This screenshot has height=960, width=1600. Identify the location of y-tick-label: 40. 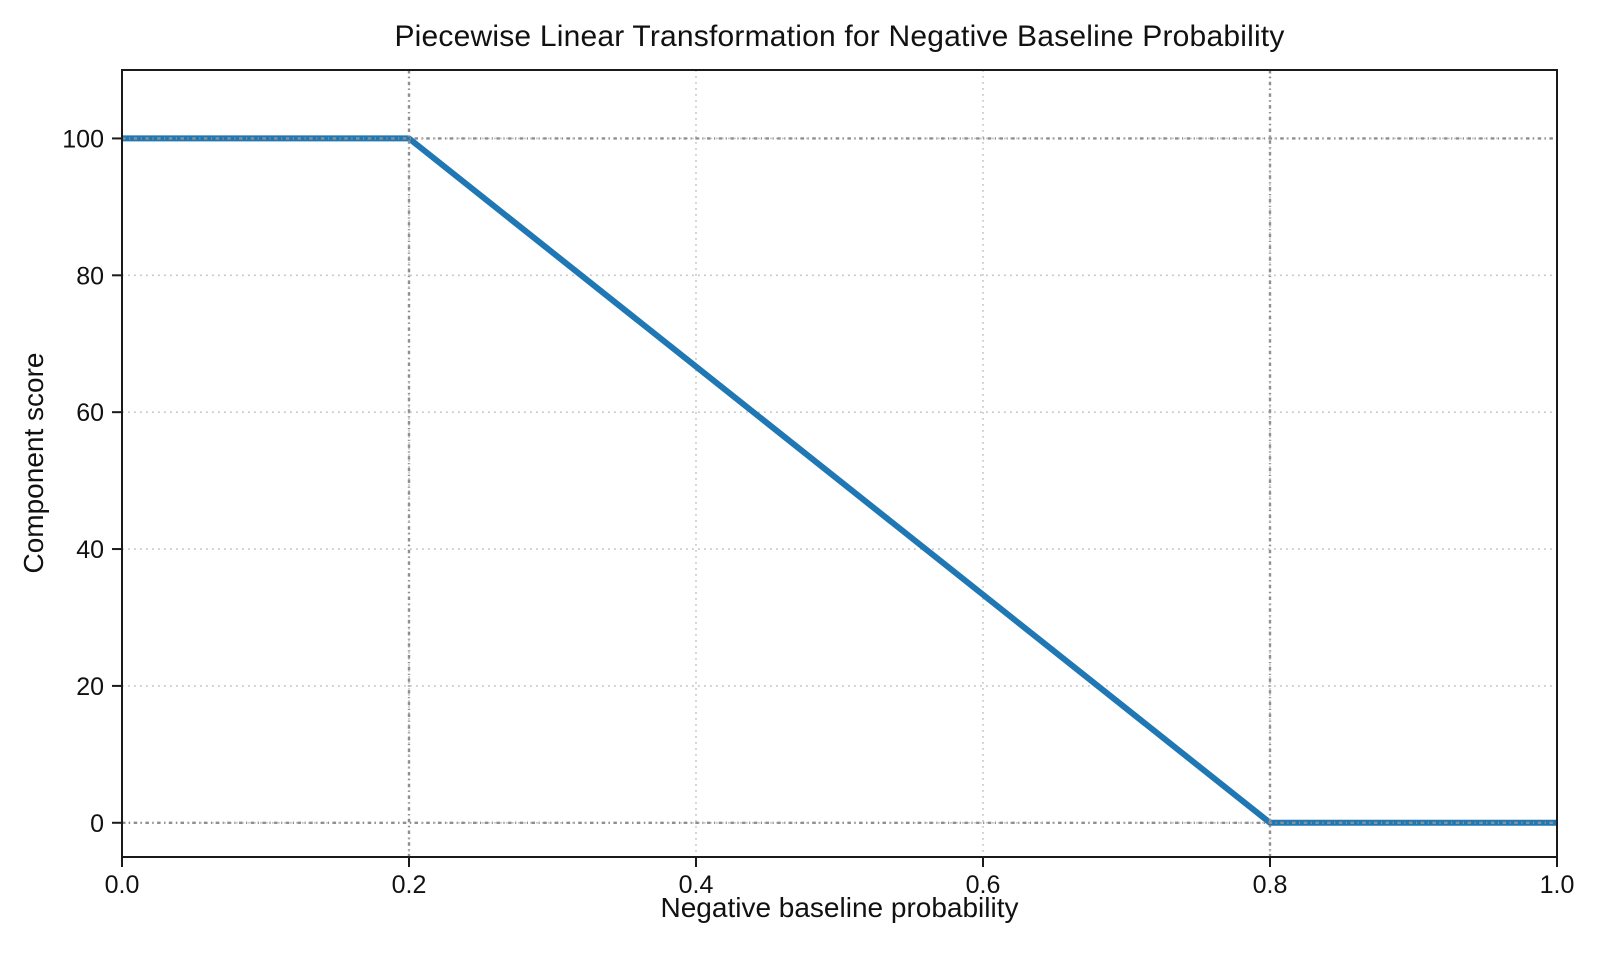
(90, 550).